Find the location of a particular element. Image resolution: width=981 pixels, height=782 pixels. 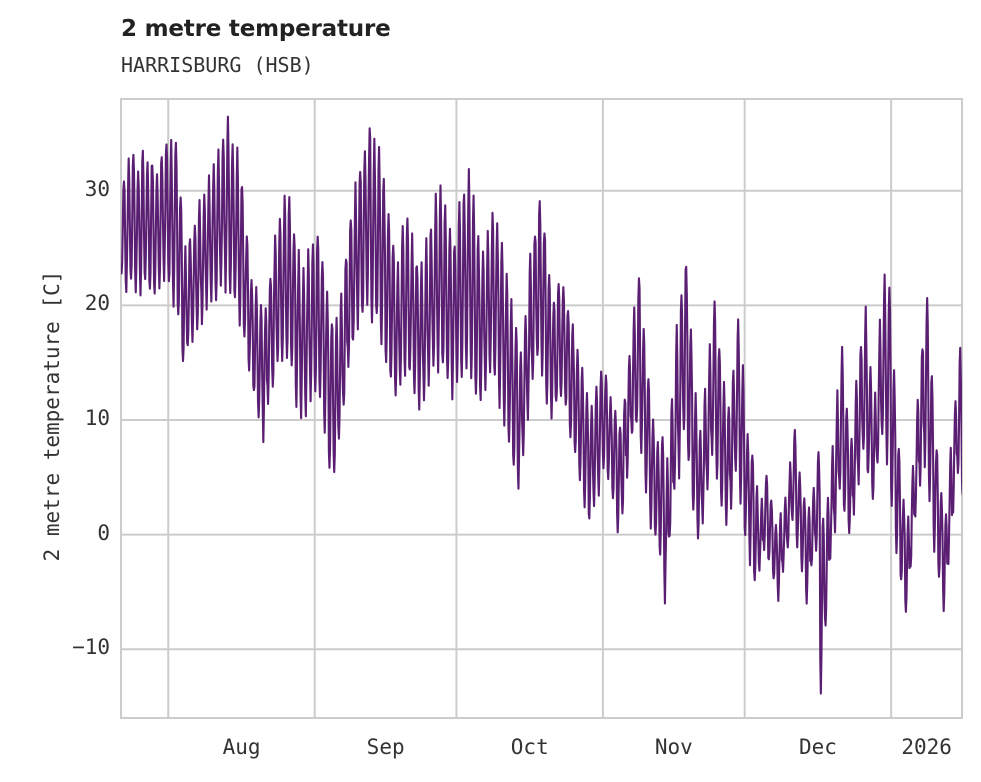

y-axis-ticks: −10 0 10 20 30 is located at coordinates (55, 391).